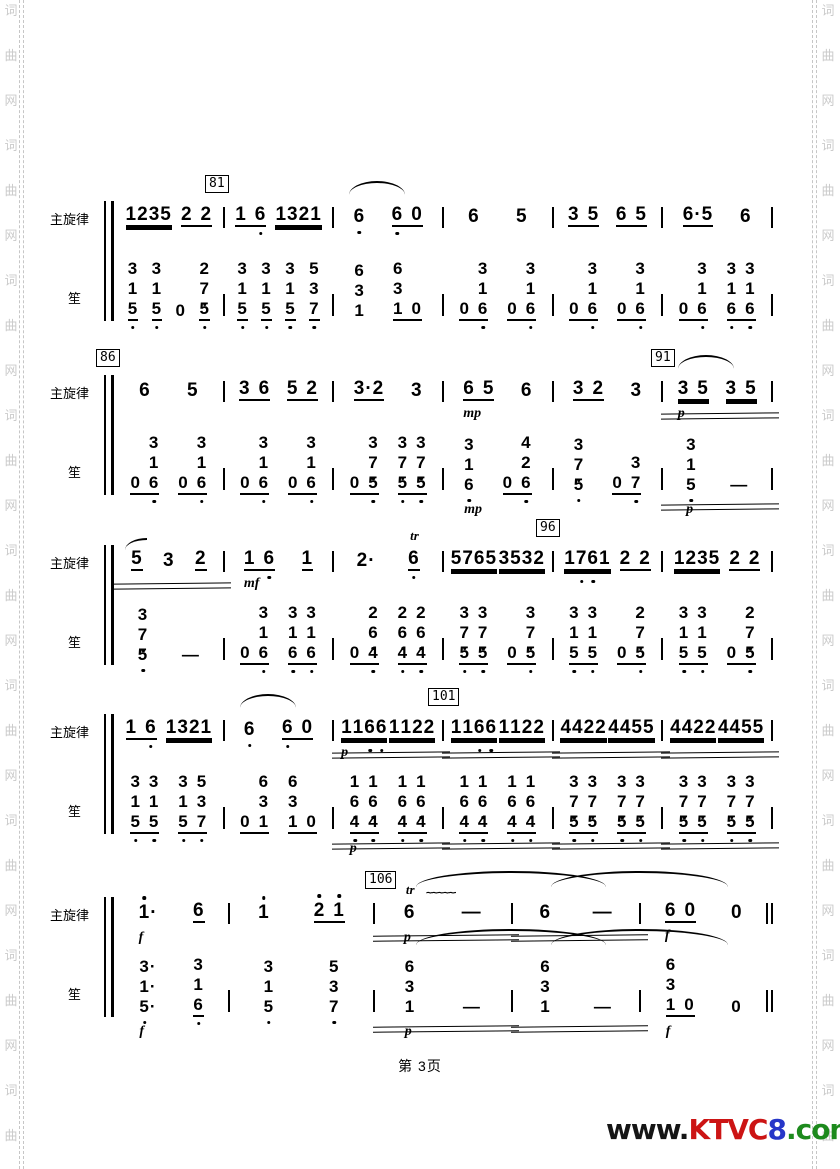  I want to click on sheng-line: 6 3 1—, so click(619, 981).